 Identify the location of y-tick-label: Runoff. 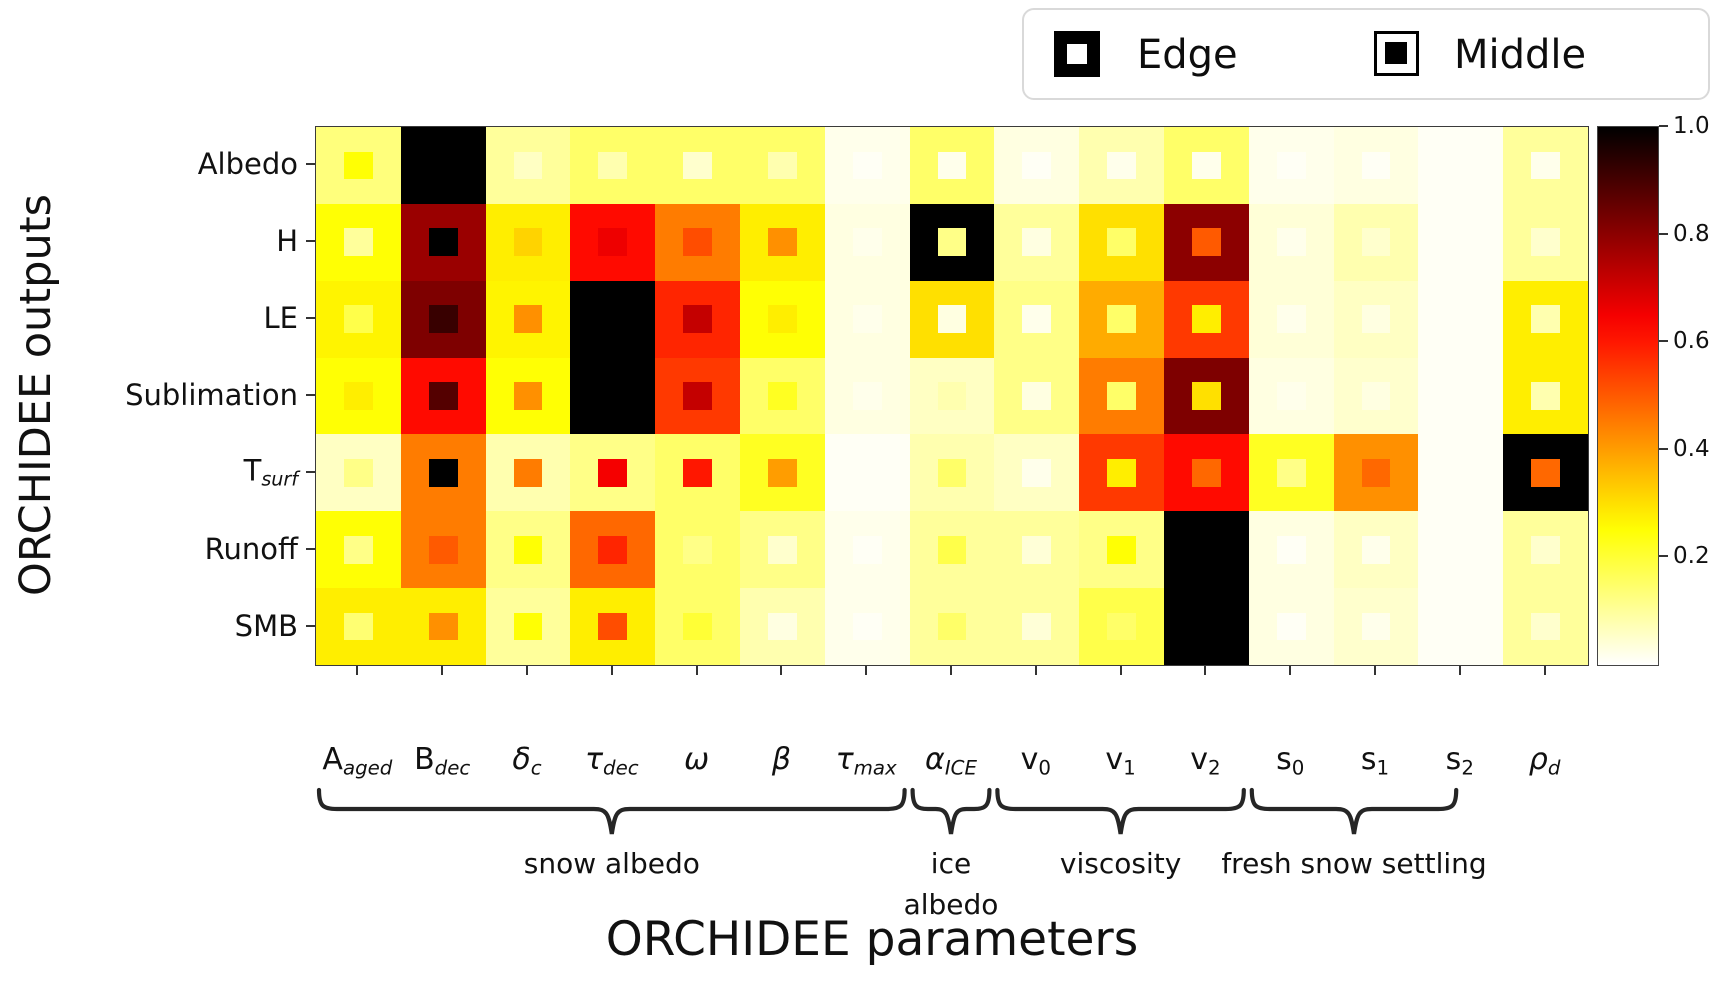
(251, 548).